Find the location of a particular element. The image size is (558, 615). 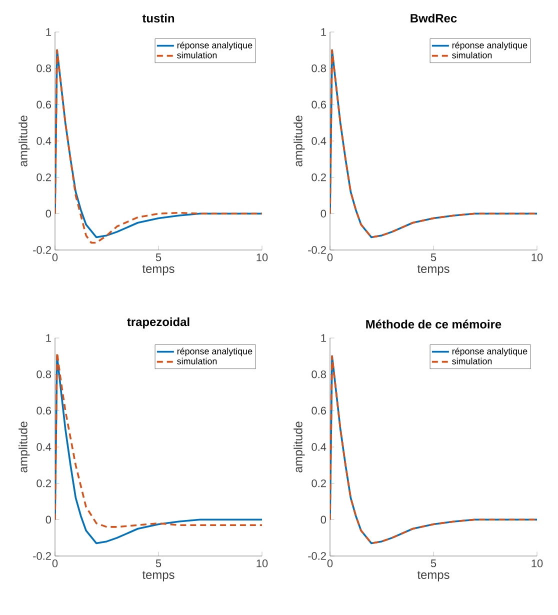

chart-title: BwdRec is located at coordinates (433, 18).